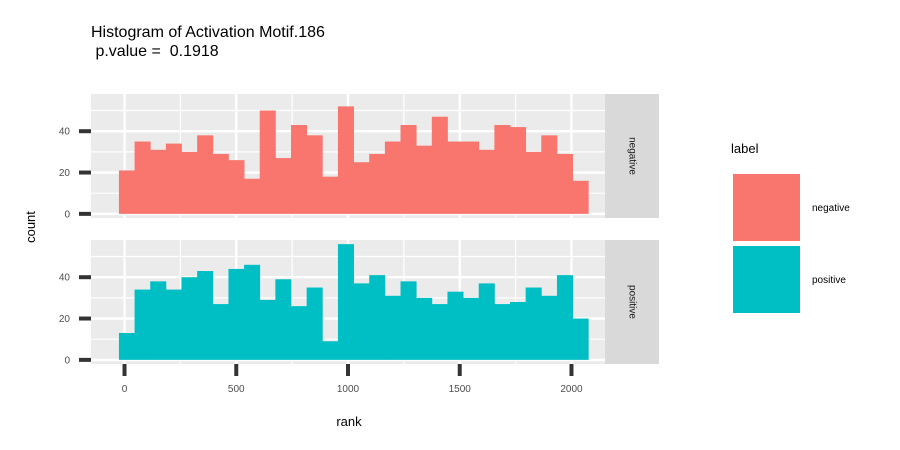 The height and width of the screenshot is (450, 900). What do you see at coordinates (125, 389) in the screenshot?
I see `x-tick-label: 0` at bounding box center [125, 389].